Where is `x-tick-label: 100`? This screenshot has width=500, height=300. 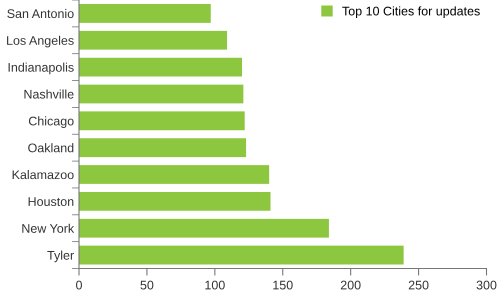
x-tick-label: 100 is located at coordinates (215, 285).